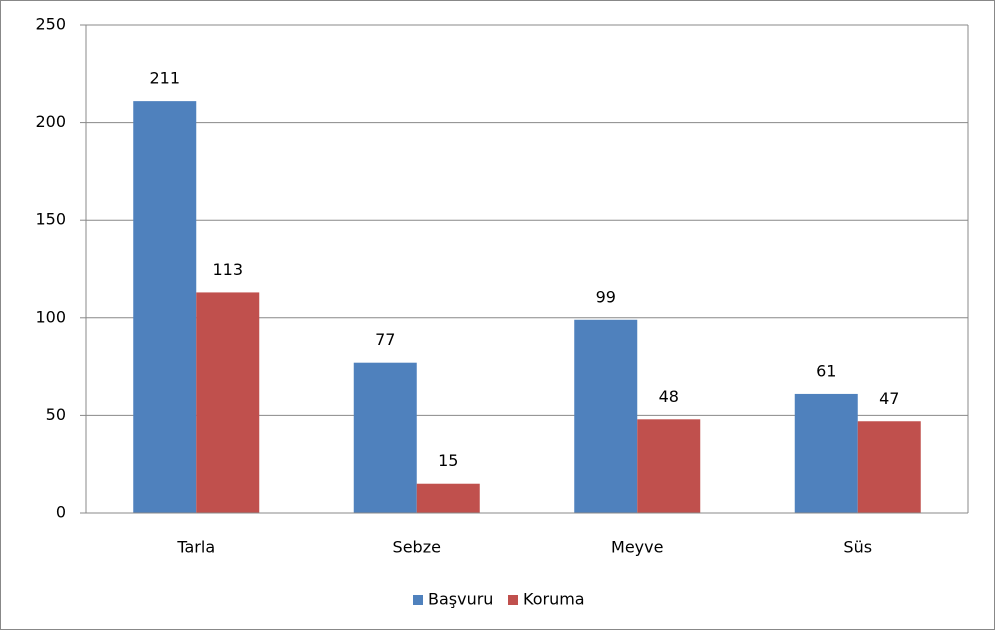  Describe the element at coordinates (826, 370) in the screenshot. I see `data-label: 61` at that location.